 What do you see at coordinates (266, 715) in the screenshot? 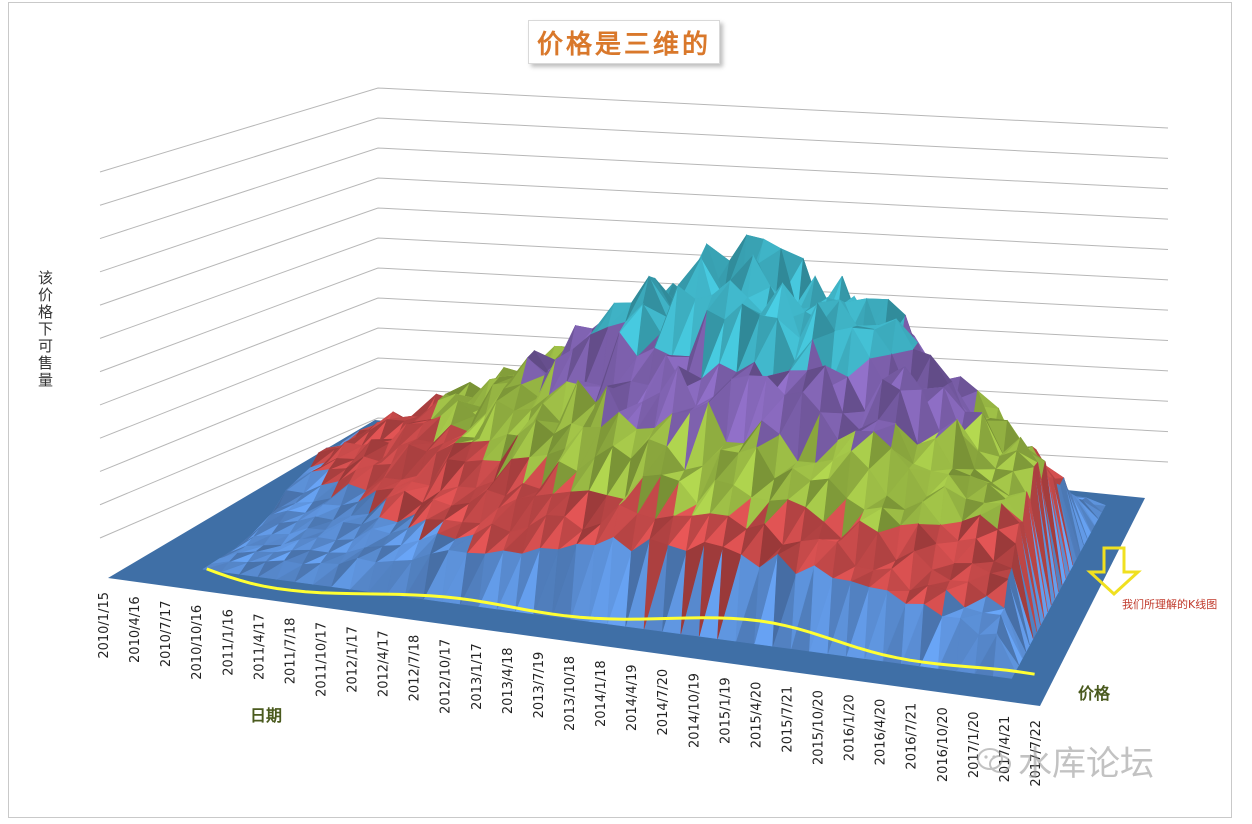
I see `x-axis-label: 日期` at bounding box center [266, 715].